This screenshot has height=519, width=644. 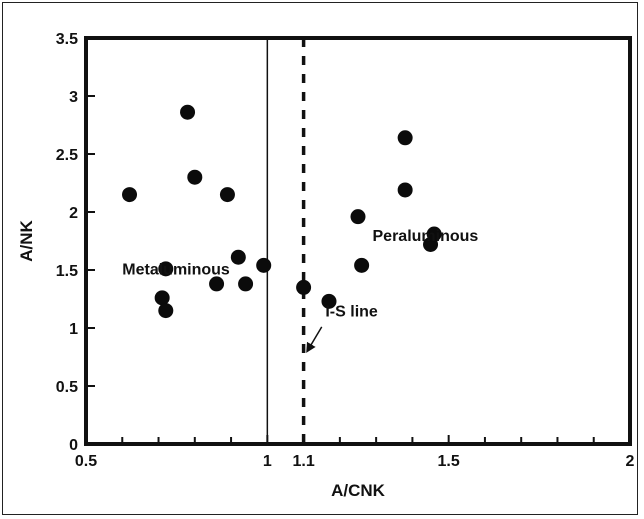 What do you see at coordinates (73, 329) in the screenshot?
I see `y-tick-label: 1` at bounding box center [73, 329].